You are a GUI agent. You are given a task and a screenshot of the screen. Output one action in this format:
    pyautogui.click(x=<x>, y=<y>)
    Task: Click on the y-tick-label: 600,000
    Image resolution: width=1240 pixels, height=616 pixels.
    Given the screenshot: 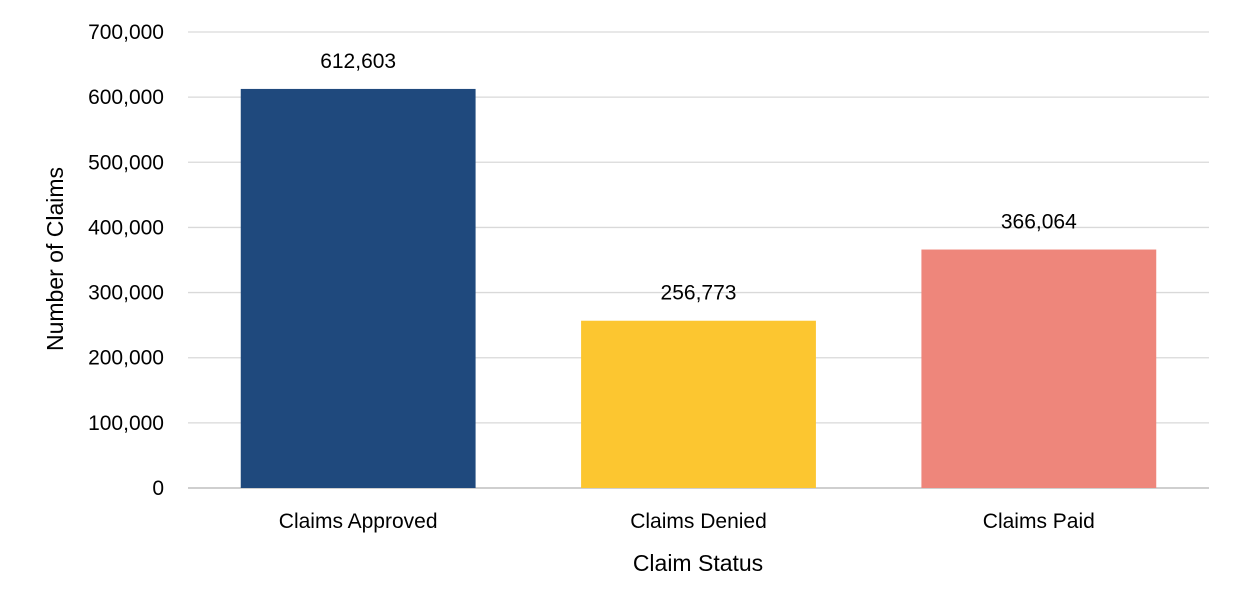 What is the action you would take?
    pyautogui.click(x=126, y=97)
    